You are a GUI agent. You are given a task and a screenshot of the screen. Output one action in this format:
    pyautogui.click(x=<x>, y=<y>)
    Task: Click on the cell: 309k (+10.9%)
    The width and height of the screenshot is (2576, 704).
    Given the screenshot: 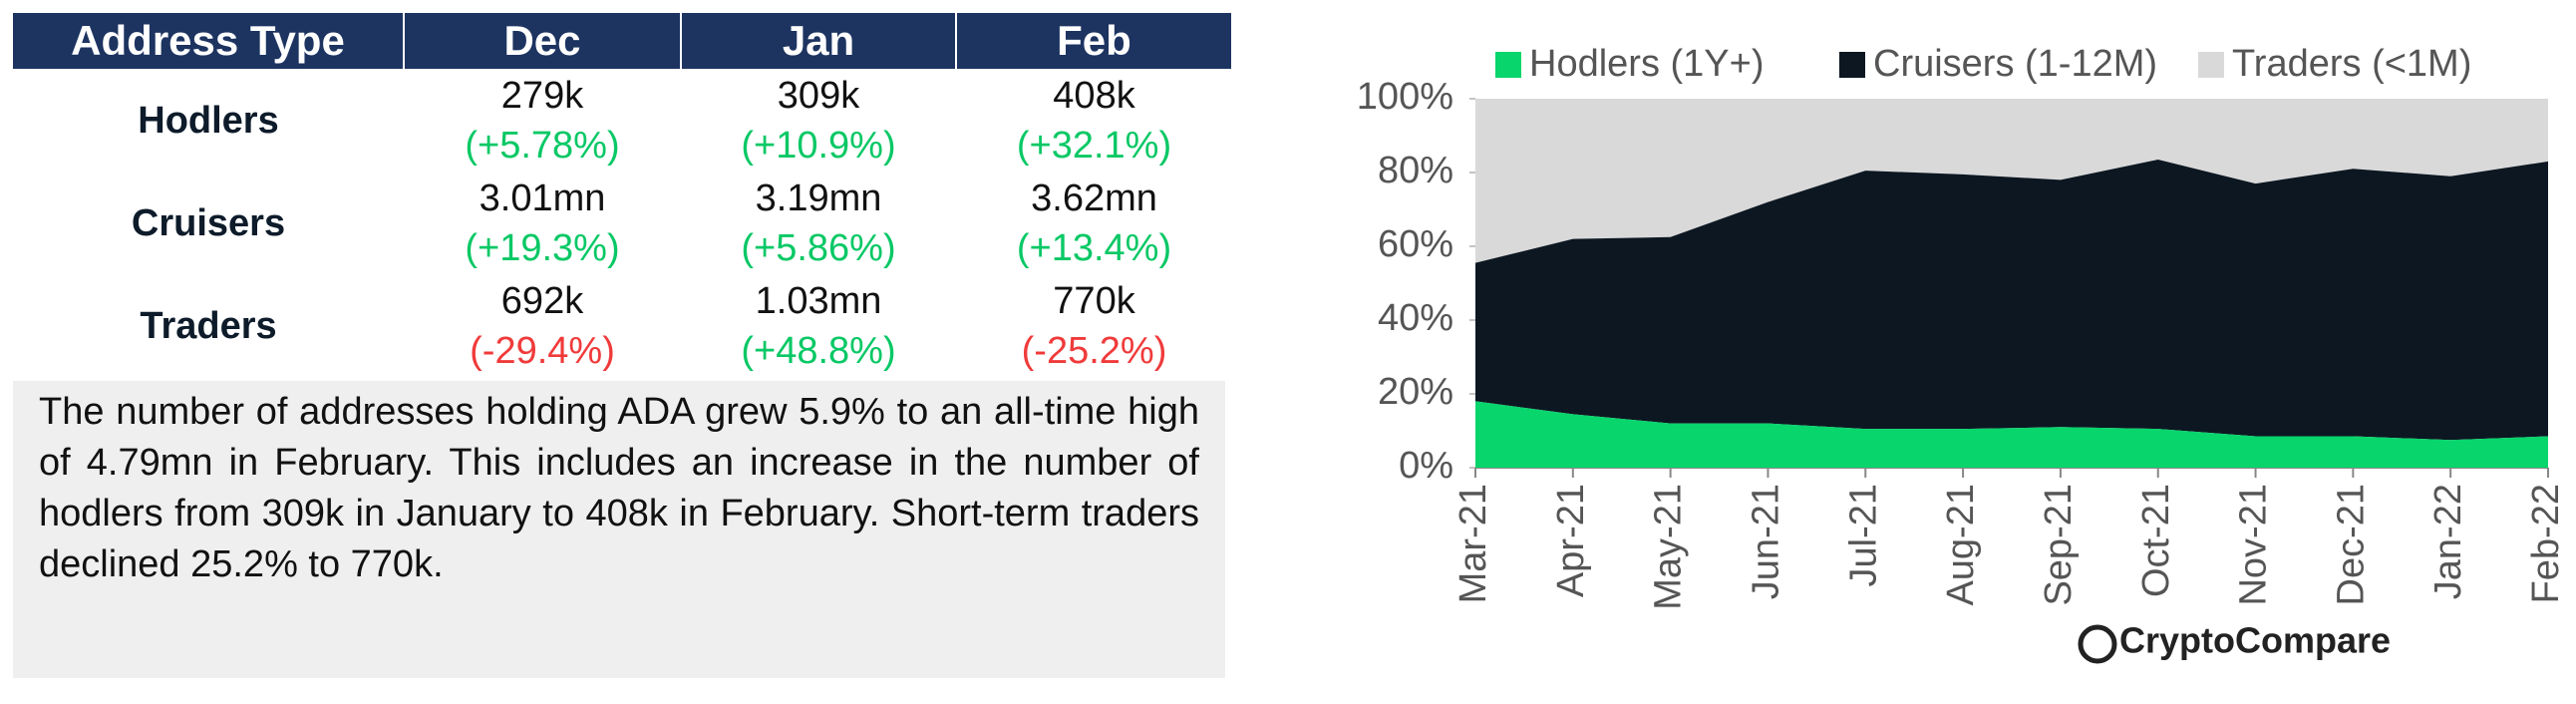 What is the action you would take?
    pyautogui.click(x=818, y=121)
    